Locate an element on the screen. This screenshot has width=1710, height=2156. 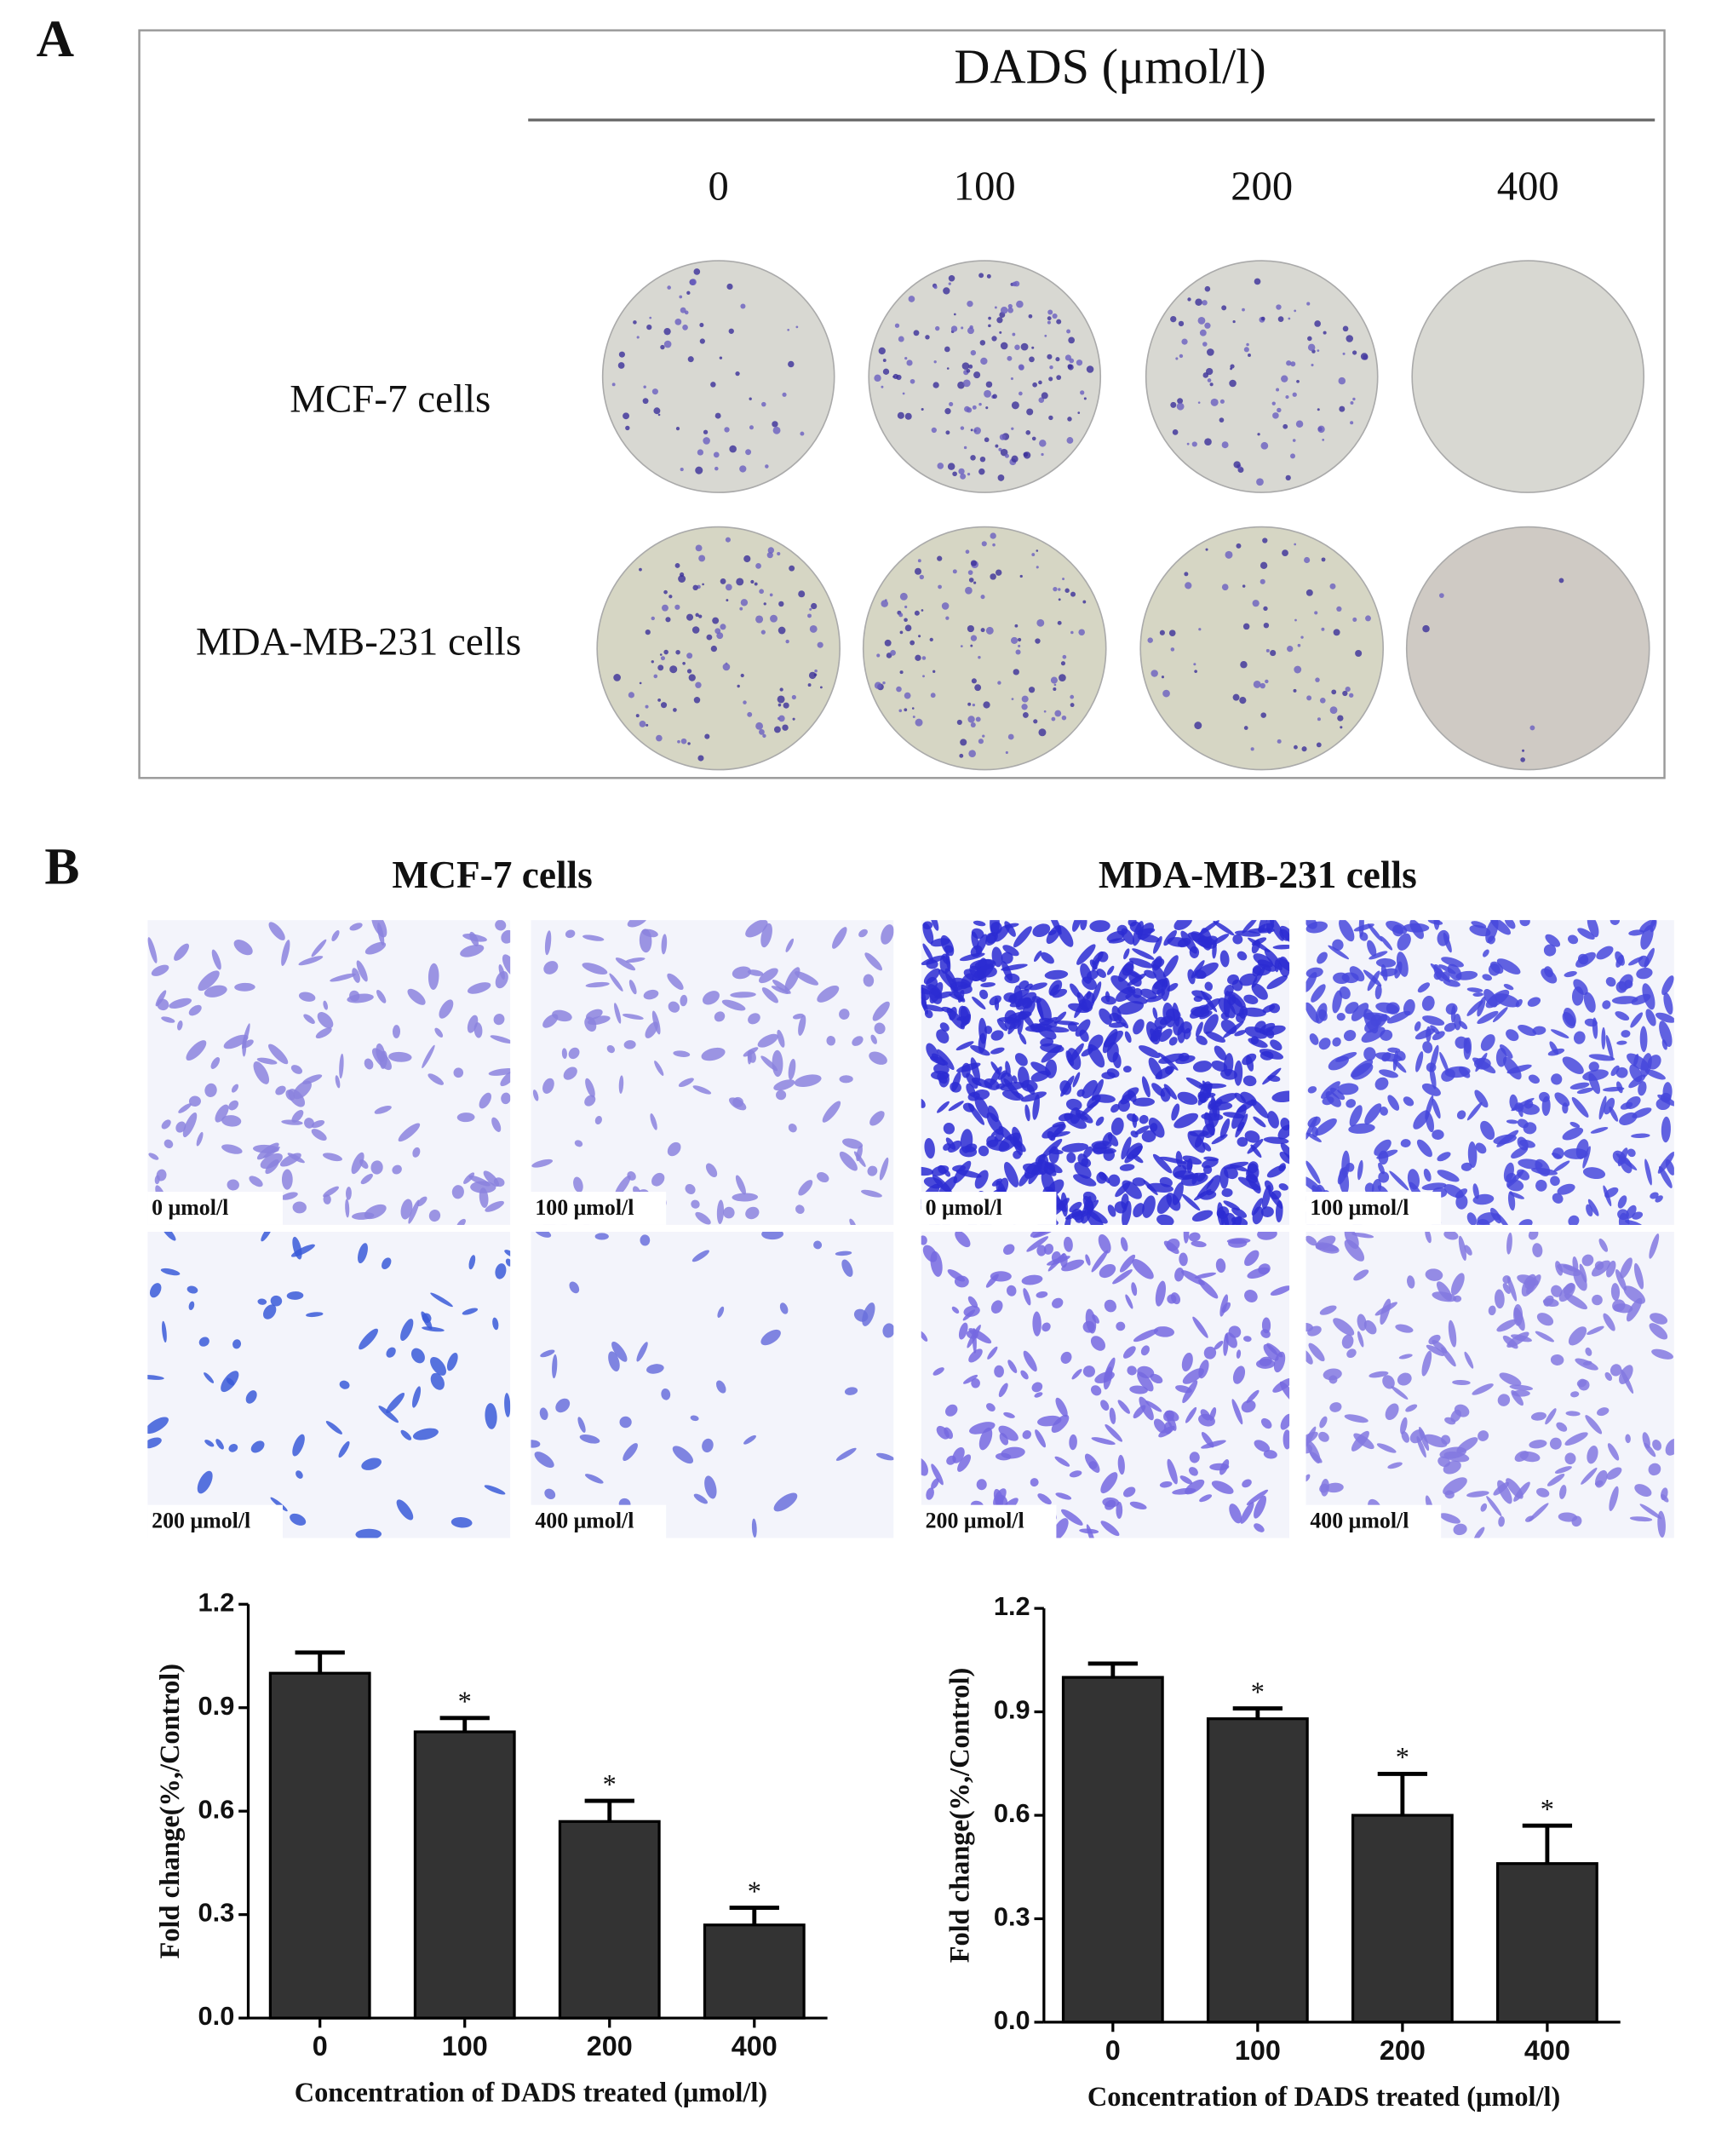
micrograph is located at coordinates (329, 1385).